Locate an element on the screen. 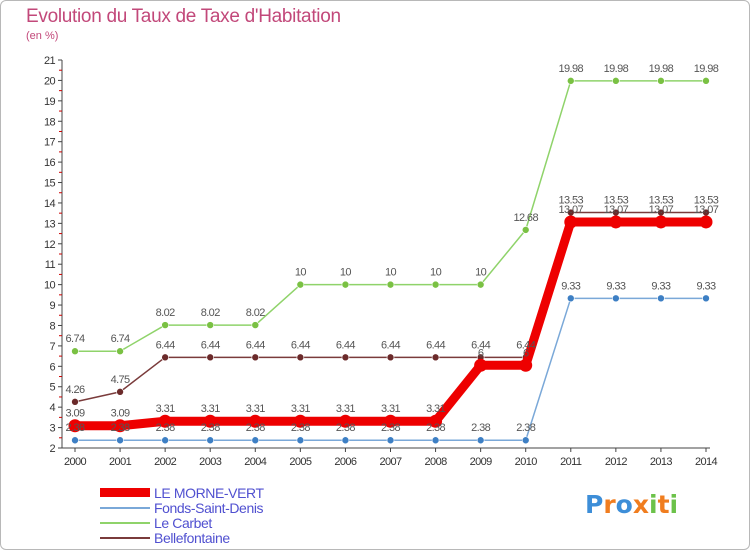 This screenshot has height=550, width=750. y-tick-label: 9 is located at coordinates (52, 306).